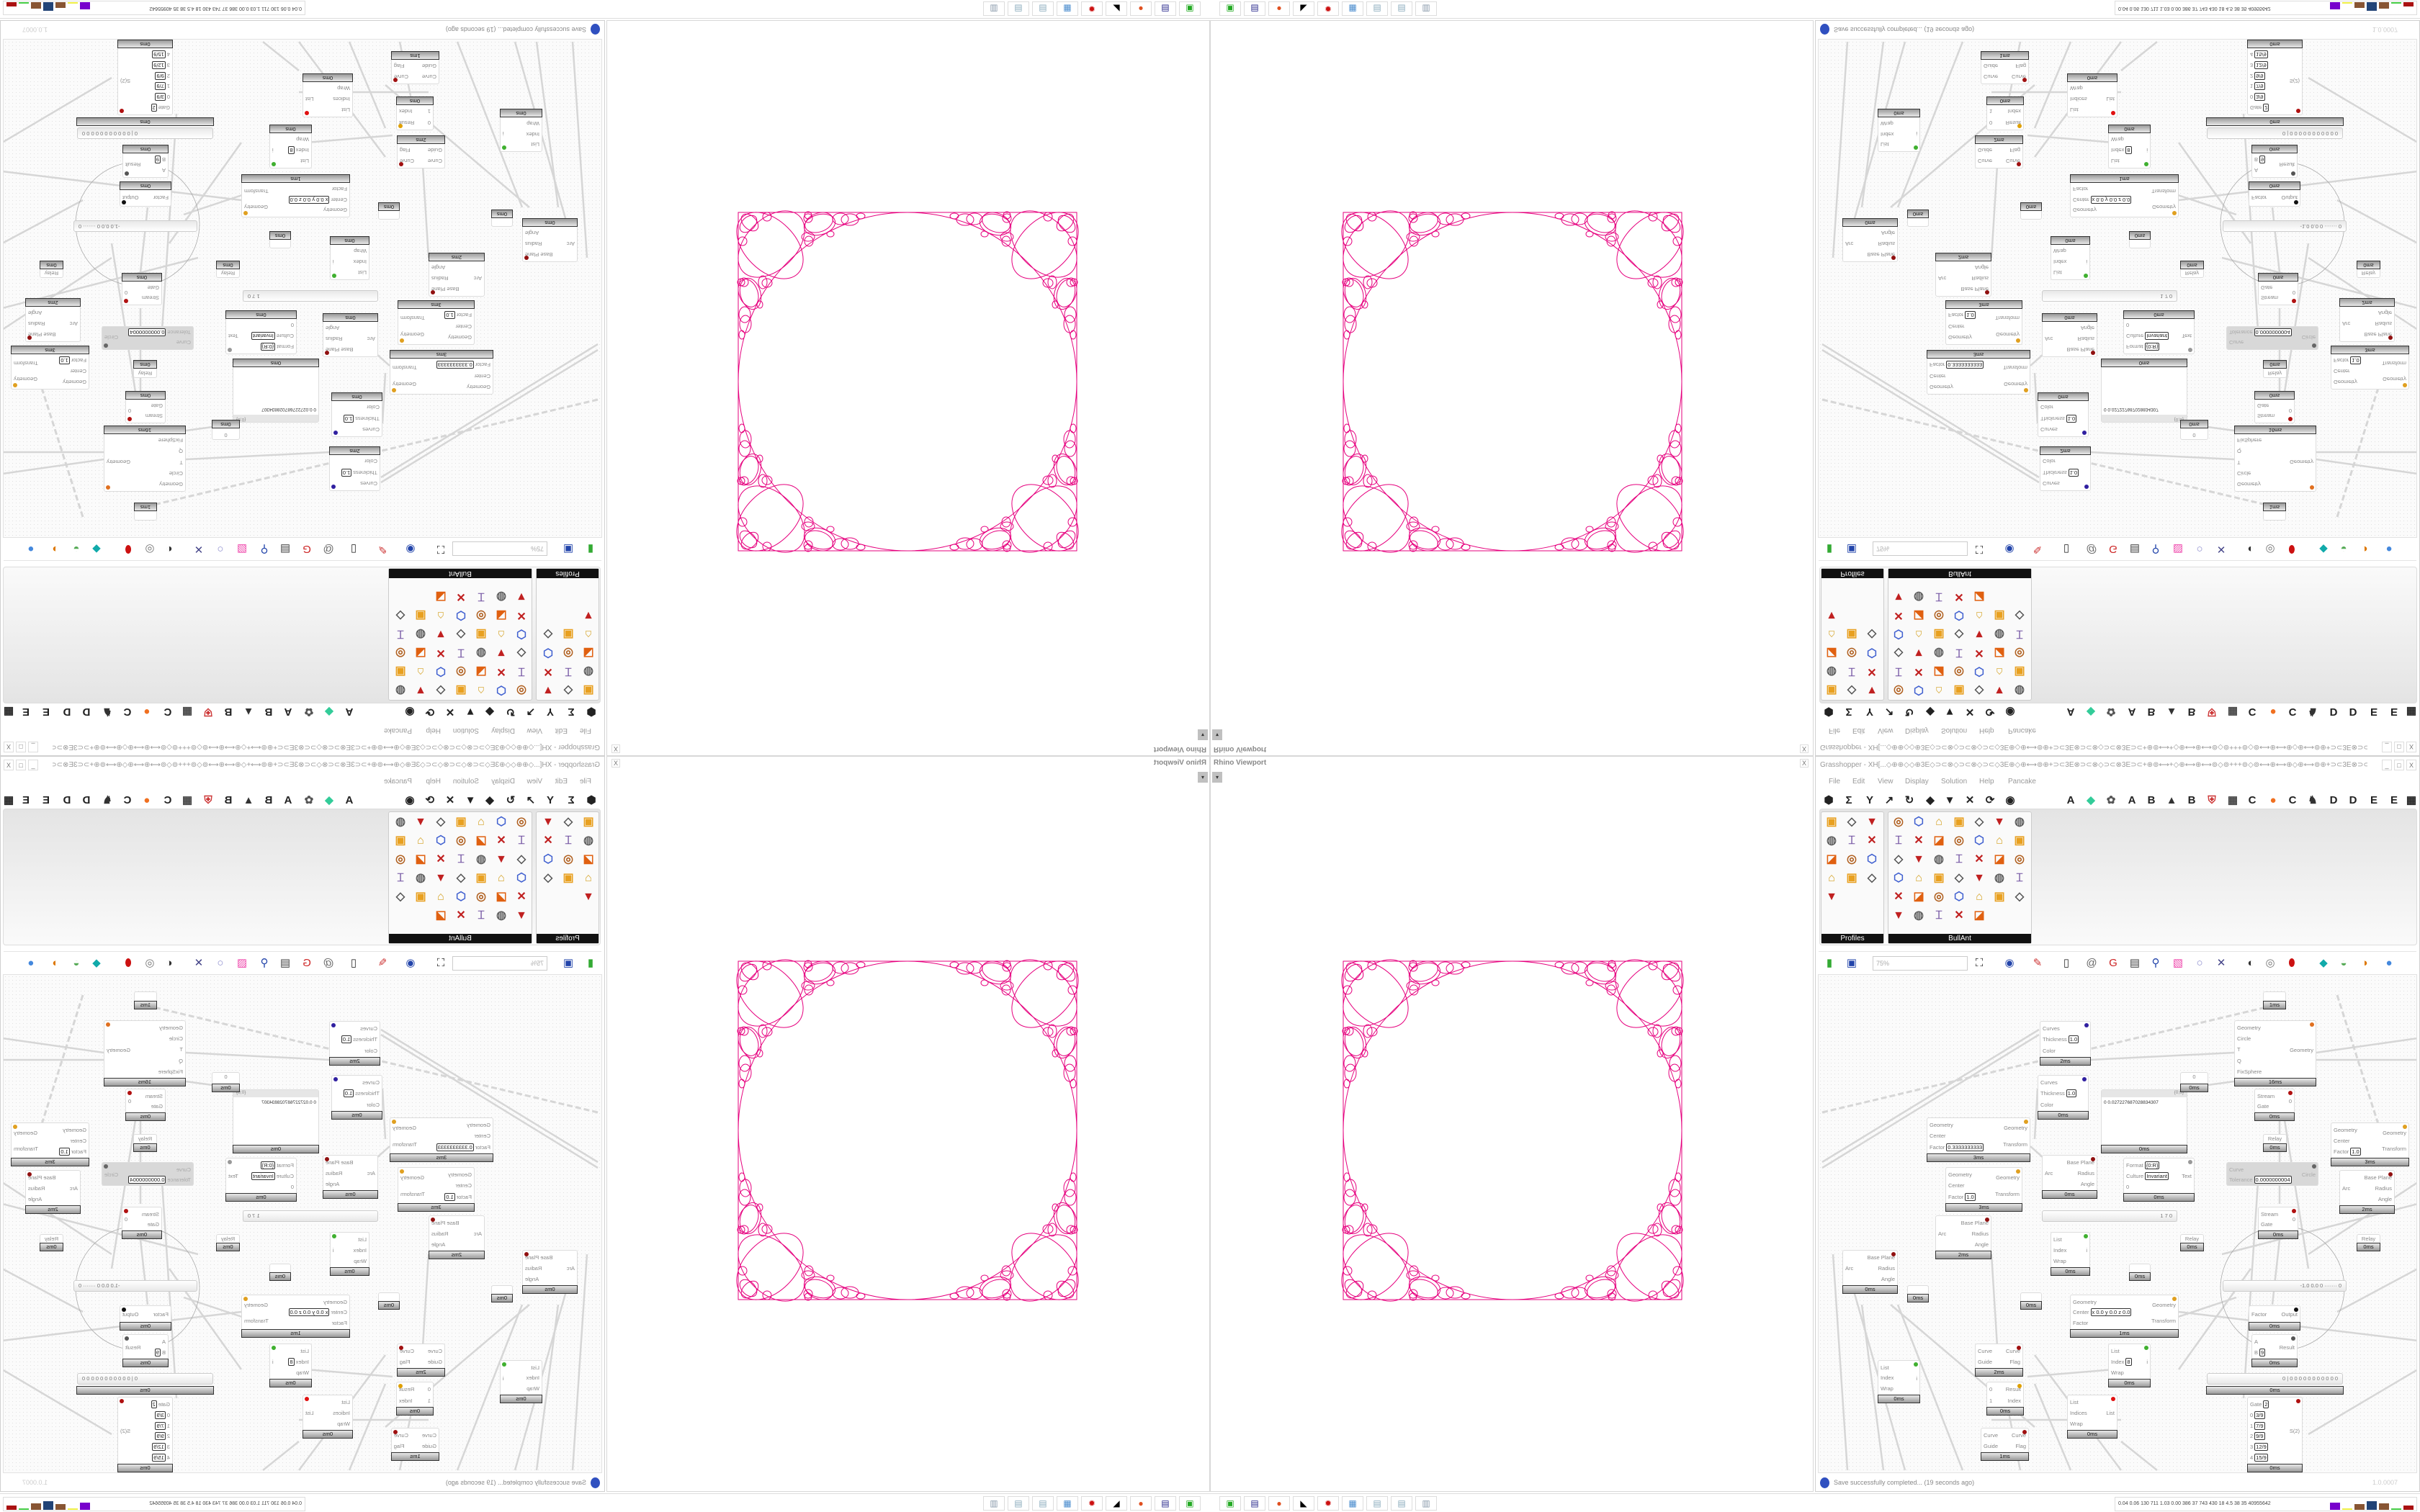 This screenshot has width=2420, height=1512. Describe the element at coordinates (33, 747) in the screenshot. I see `minimize-button: _` at that location.